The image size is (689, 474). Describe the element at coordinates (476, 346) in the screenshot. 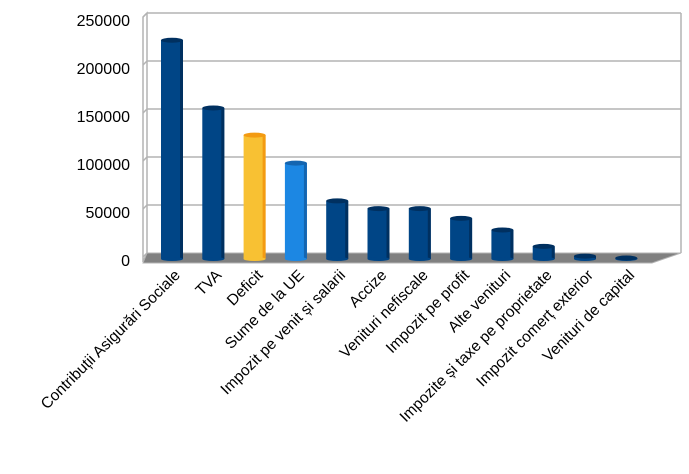

I see `x-tick-label: Impozite și taxe pe proprietate` at that location.